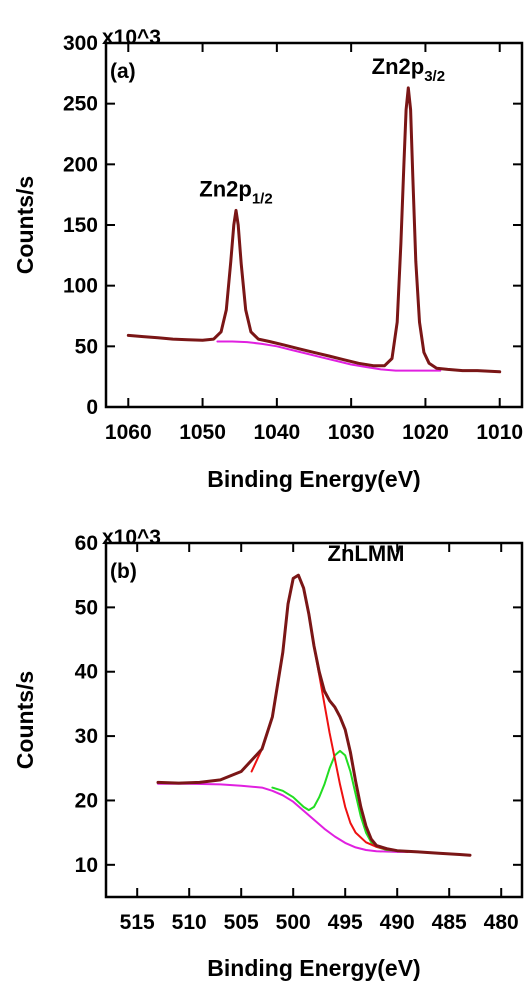 This screenshot has height=982, width=527. I want to click on x-tick-label: 510, so click(189, 922).